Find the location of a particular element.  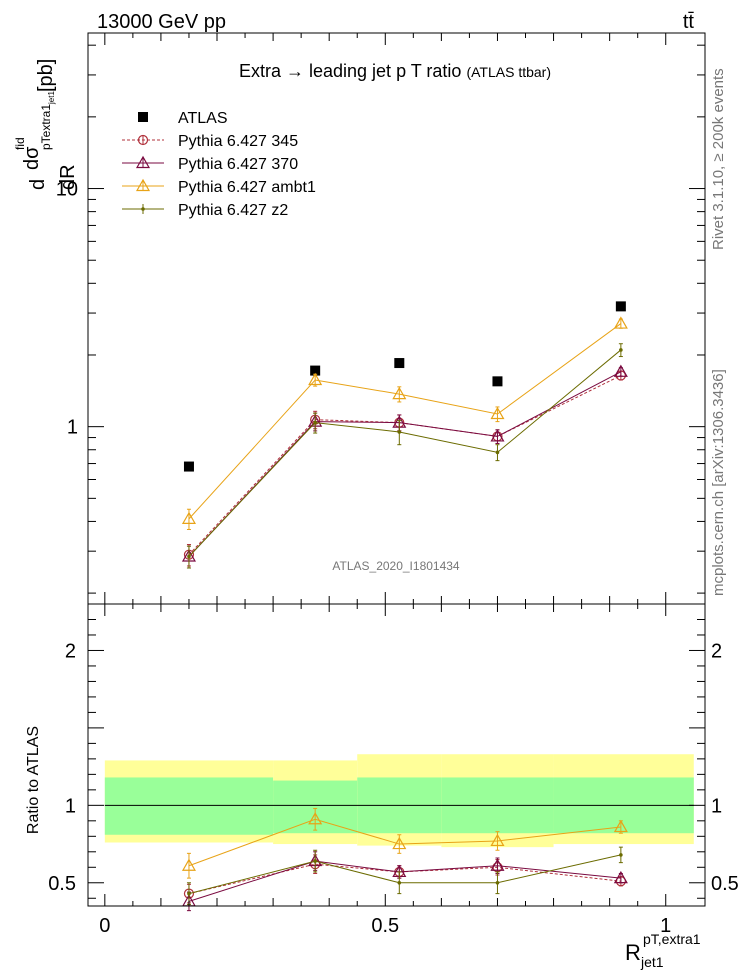

header-left: 13000 GeV pp is located at coordinates (161, 22).